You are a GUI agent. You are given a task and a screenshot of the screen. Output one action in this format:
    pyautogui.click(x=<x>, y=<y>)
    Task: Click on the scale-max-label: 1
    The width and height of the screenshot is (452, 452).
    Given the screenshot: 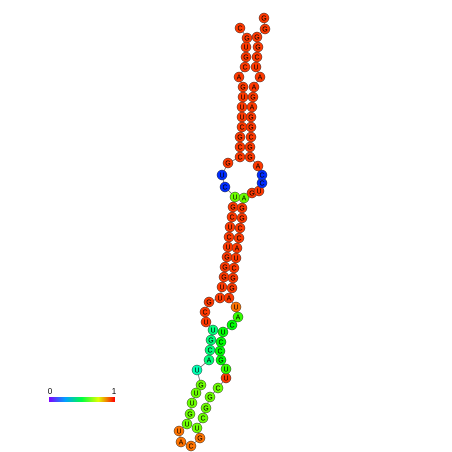 What is the action you would take?
    pyautogui.click(x=114, y=391)
    